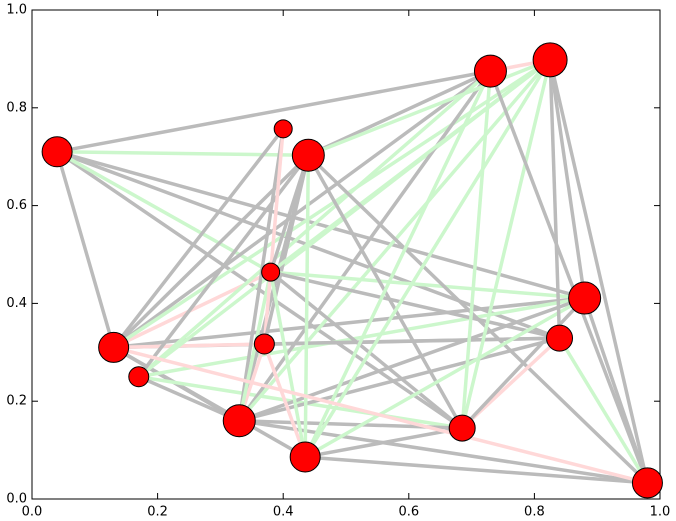 This screenshot has height=521, width=676. What do you see at coordinates (16, 10) in the screenshot?
I see `y-tick-label: 1.0` at bounding box center [16, 10].